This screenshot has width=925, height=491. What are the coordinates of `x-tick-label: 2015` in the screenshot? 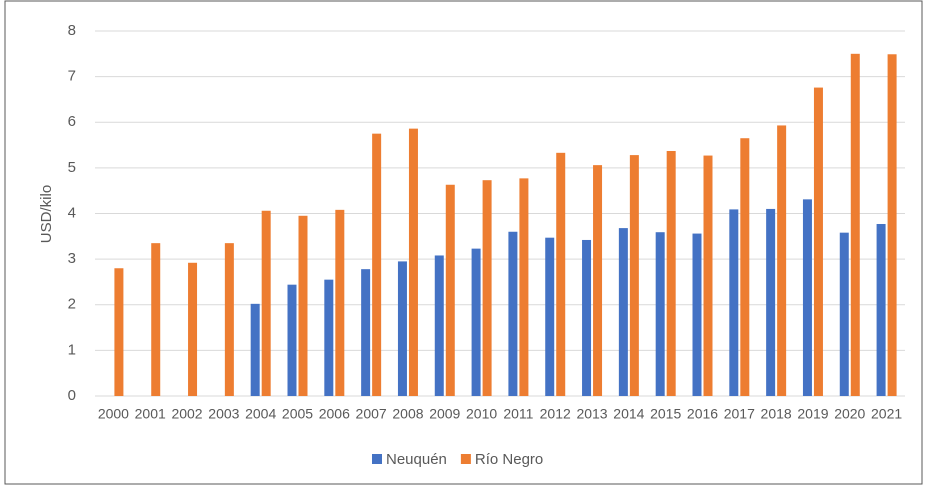 It's located at (665, 414).